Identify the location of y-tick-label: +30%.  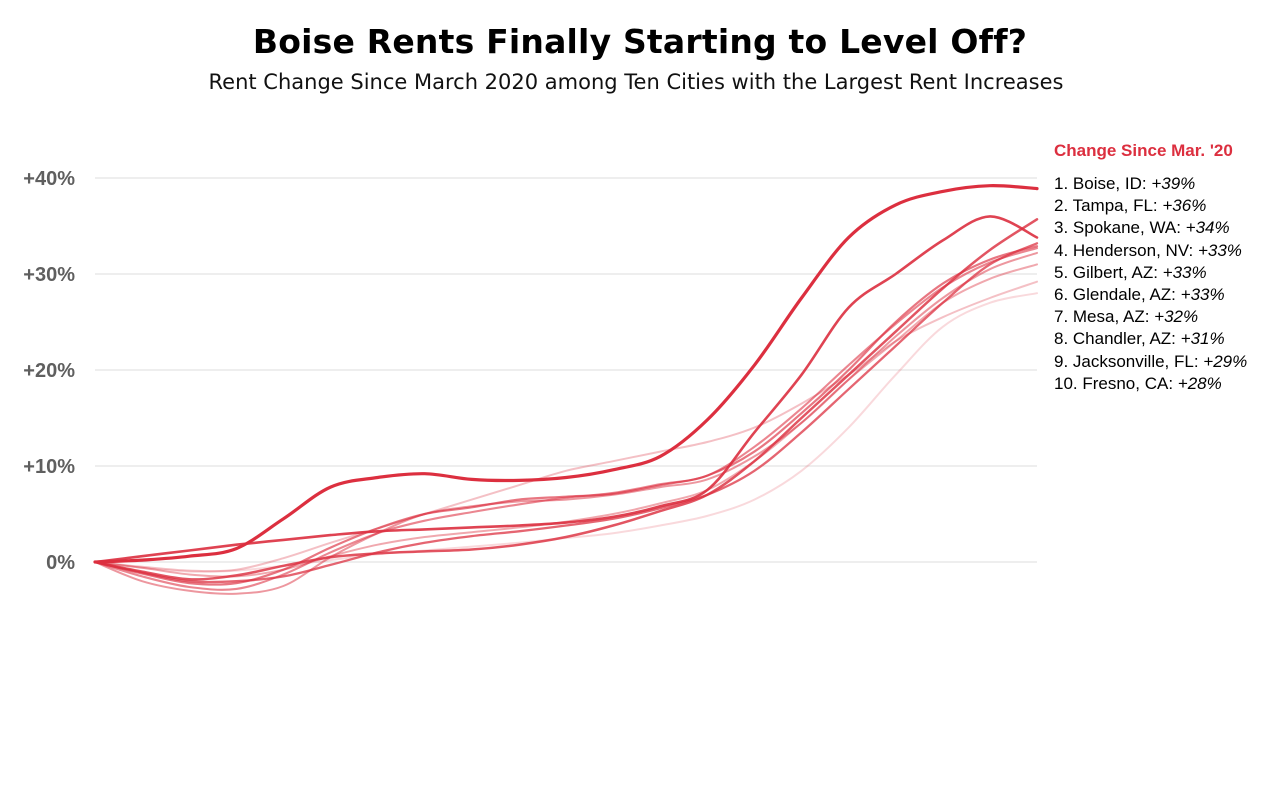
(49, 275).